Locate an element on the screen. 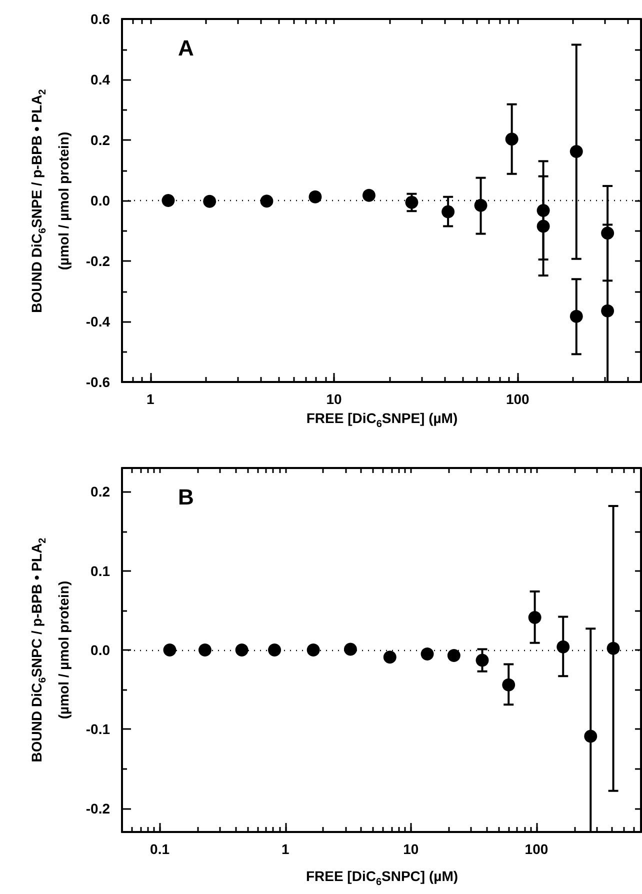 Image resolution: width=642 pixels, height=894 pixels. y-tick-label: 0.4 is located at coordinates (100, 80).